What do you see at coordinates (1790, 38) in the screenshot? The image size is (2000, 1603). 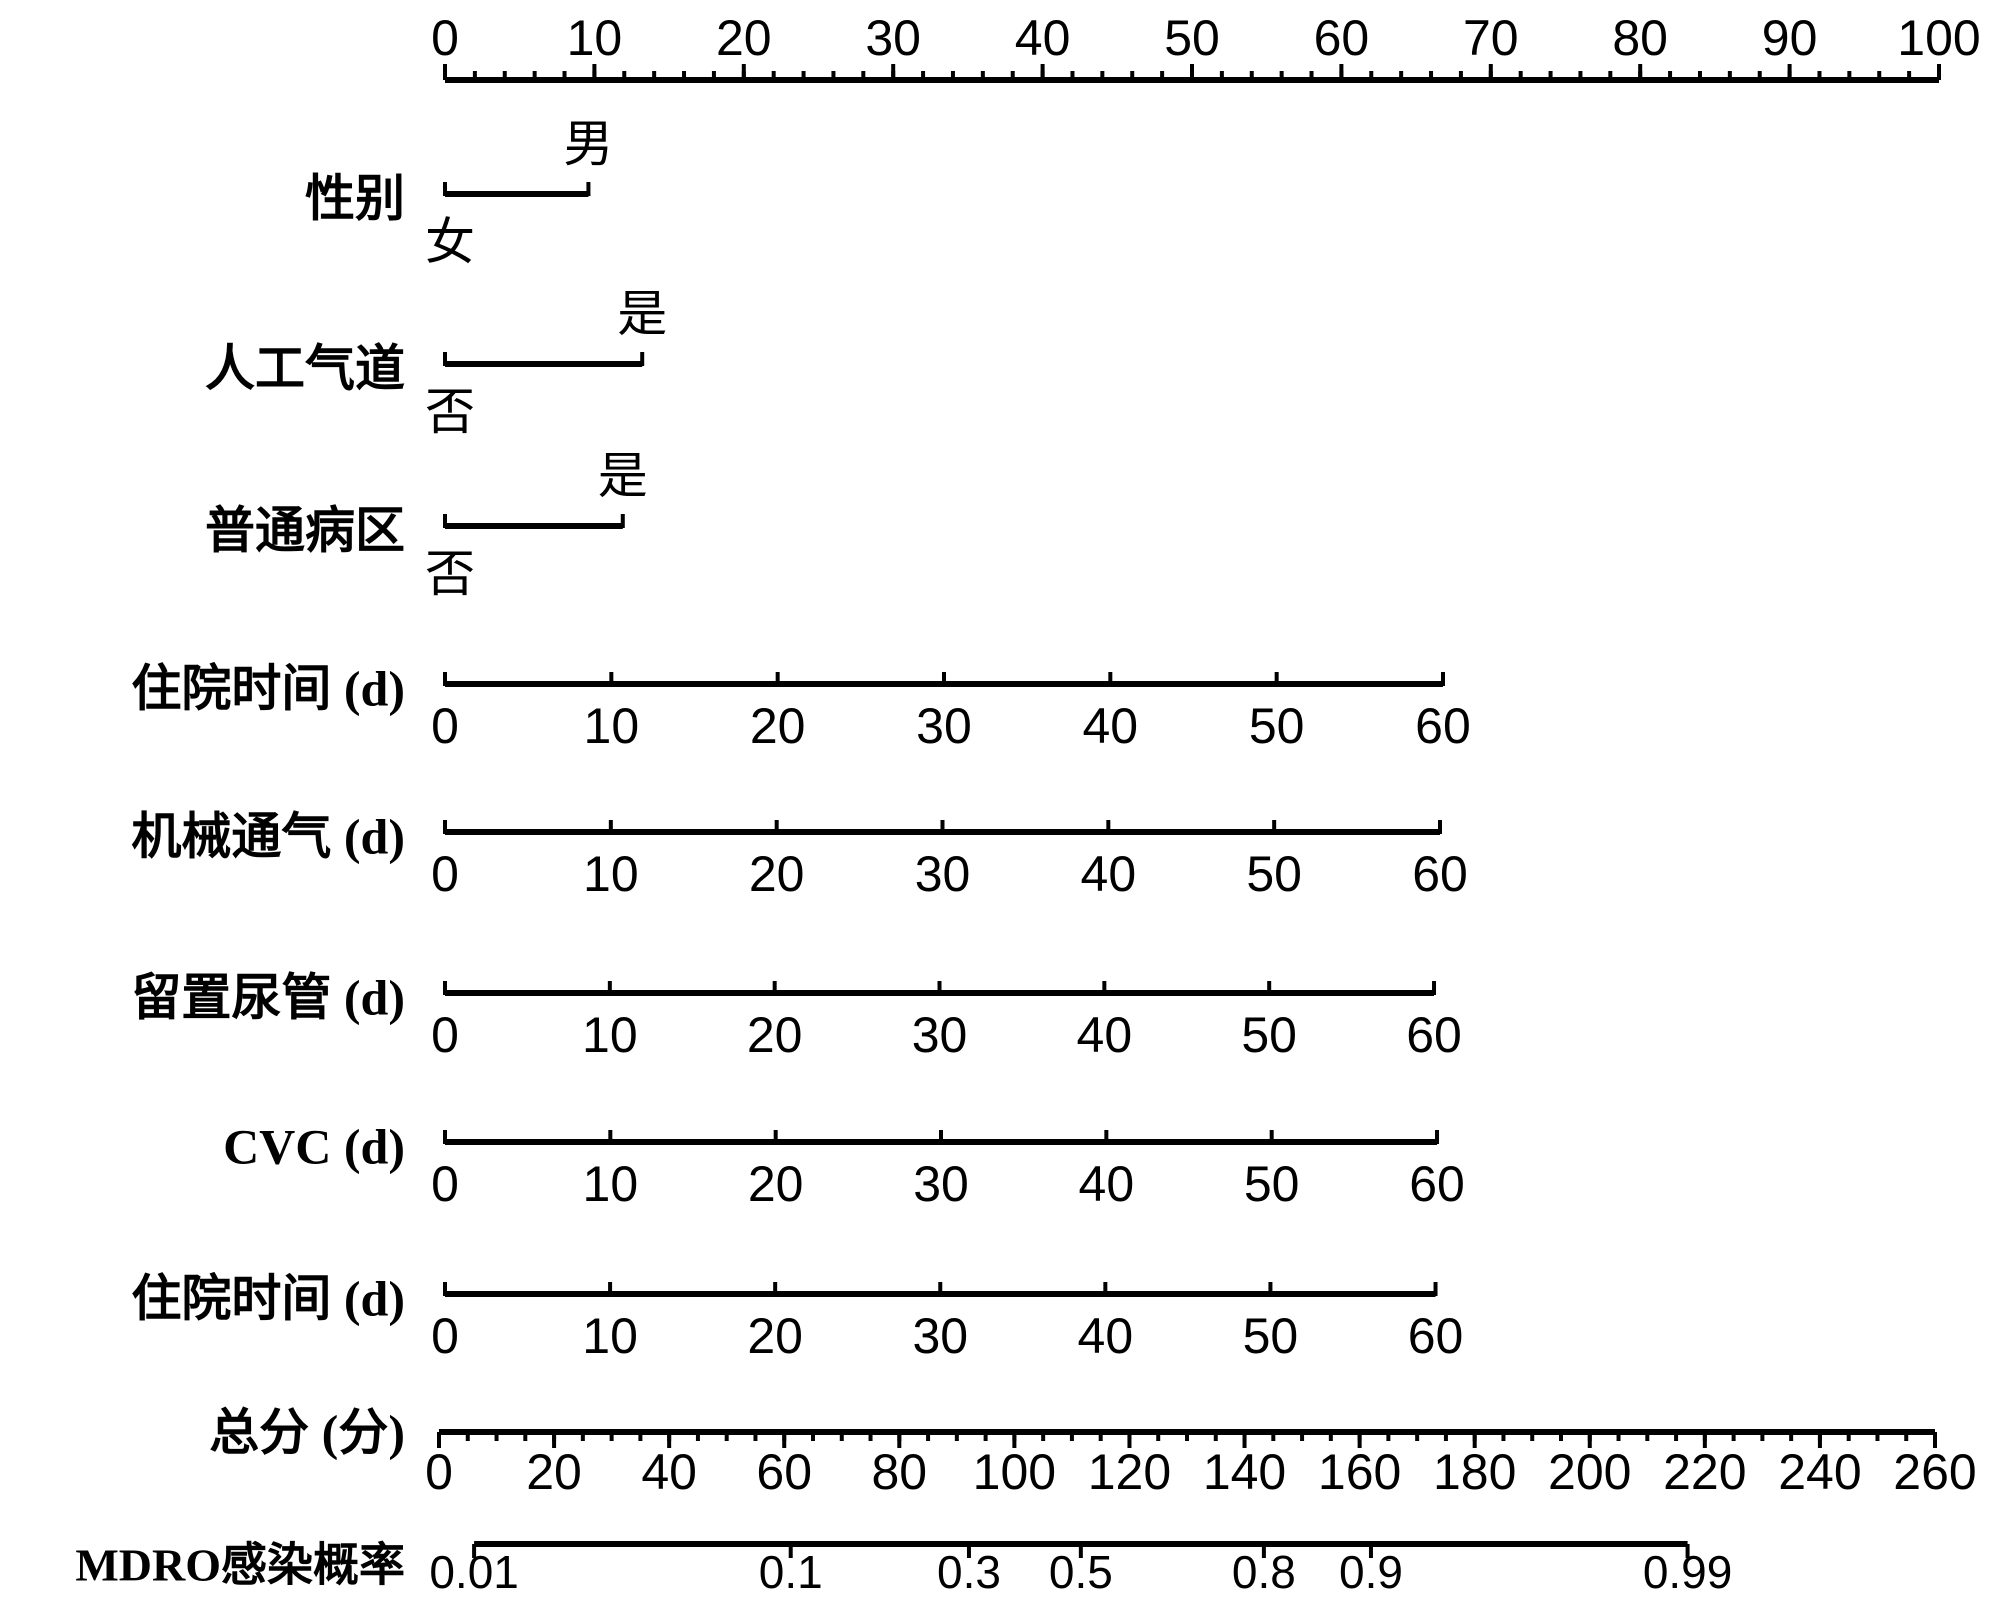 I see `tick-label: 90` at bounding box center [1790, 38].